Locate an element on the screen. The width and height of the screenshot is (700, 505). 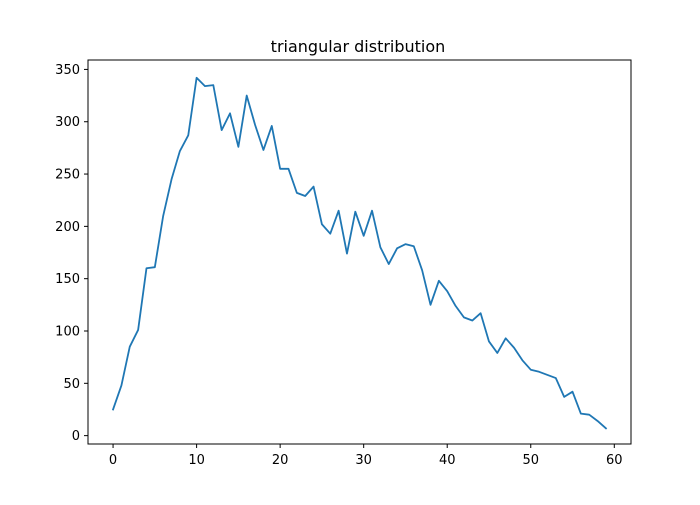
x-tick-label: 60 is located at coordinates (614, 460).